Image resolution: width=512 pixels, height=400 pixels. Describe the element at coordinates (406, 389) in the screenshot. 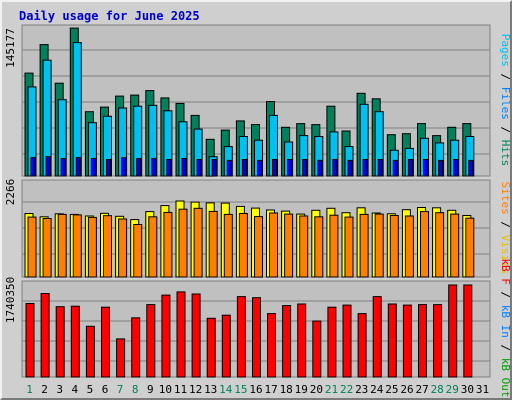

I see `x-tick-label: 26` at that location.